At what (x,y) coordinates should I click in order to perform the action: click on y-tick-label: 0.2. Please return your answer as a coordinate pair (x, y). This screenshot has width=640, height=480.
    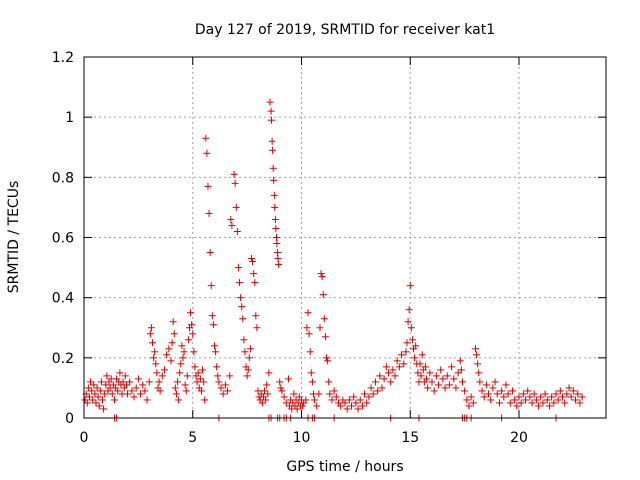
    Looking at the image, I should click on (63, 359).